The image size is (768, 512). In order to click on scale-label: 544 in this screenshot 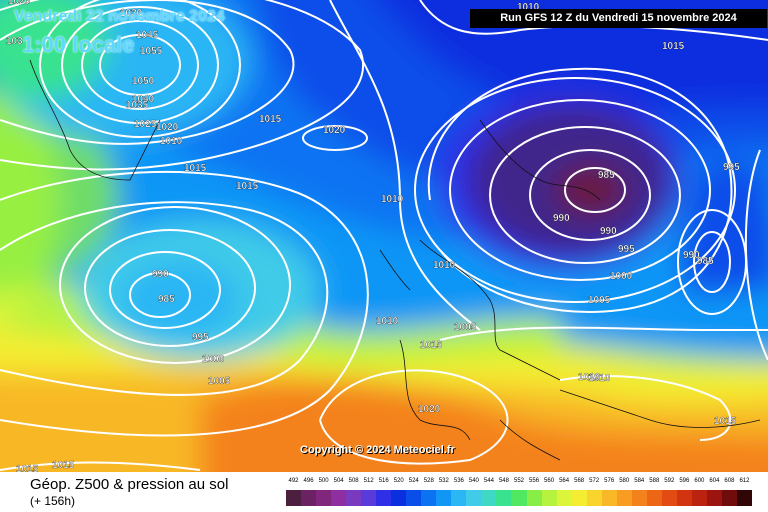, I will do `click(488, 481)`.